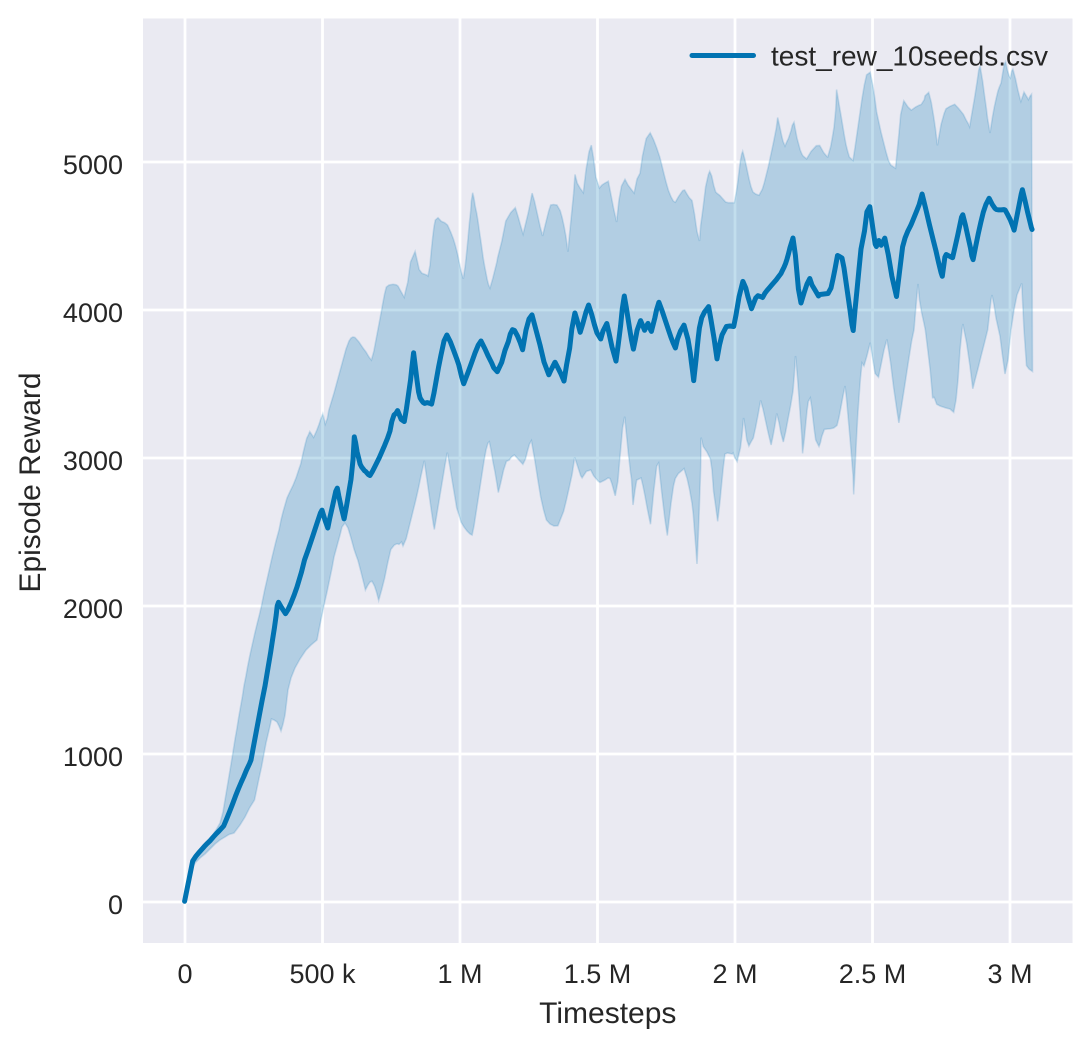  Describe the element at coordinates (93, 313) in the screenshot. I see `svg-text: 4000` at that location.